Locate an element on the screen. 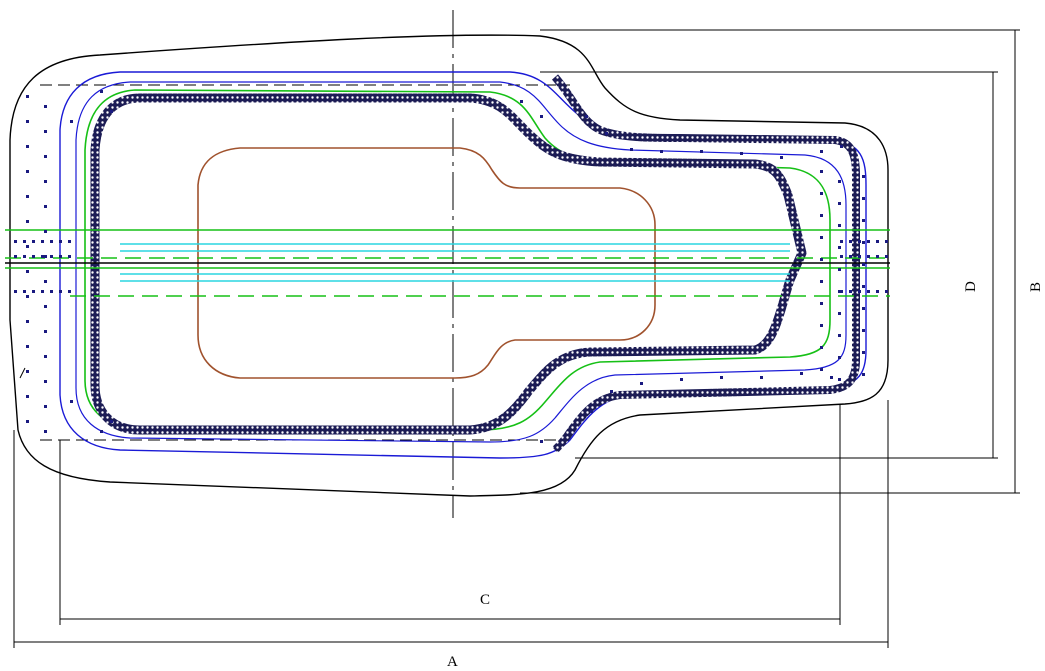 The height and width of the screenshot is (671, 1045). green-dashed-lines is located at coordinates (447, 277).